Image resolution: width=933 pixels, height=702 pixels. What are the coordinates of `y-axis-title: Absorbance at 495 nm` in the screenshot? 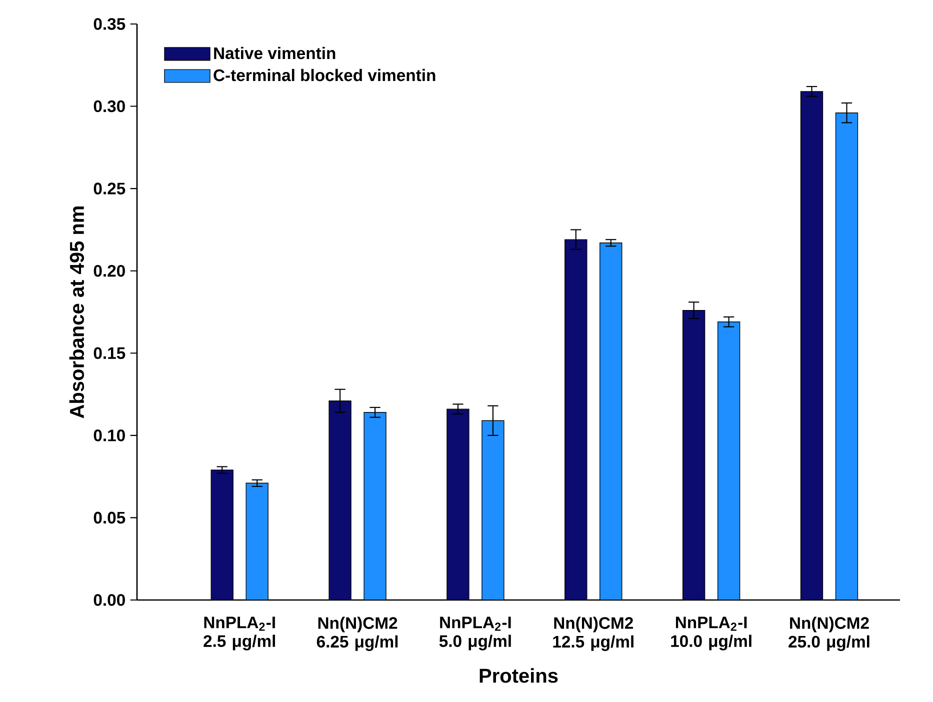 It's located at (76, 312).